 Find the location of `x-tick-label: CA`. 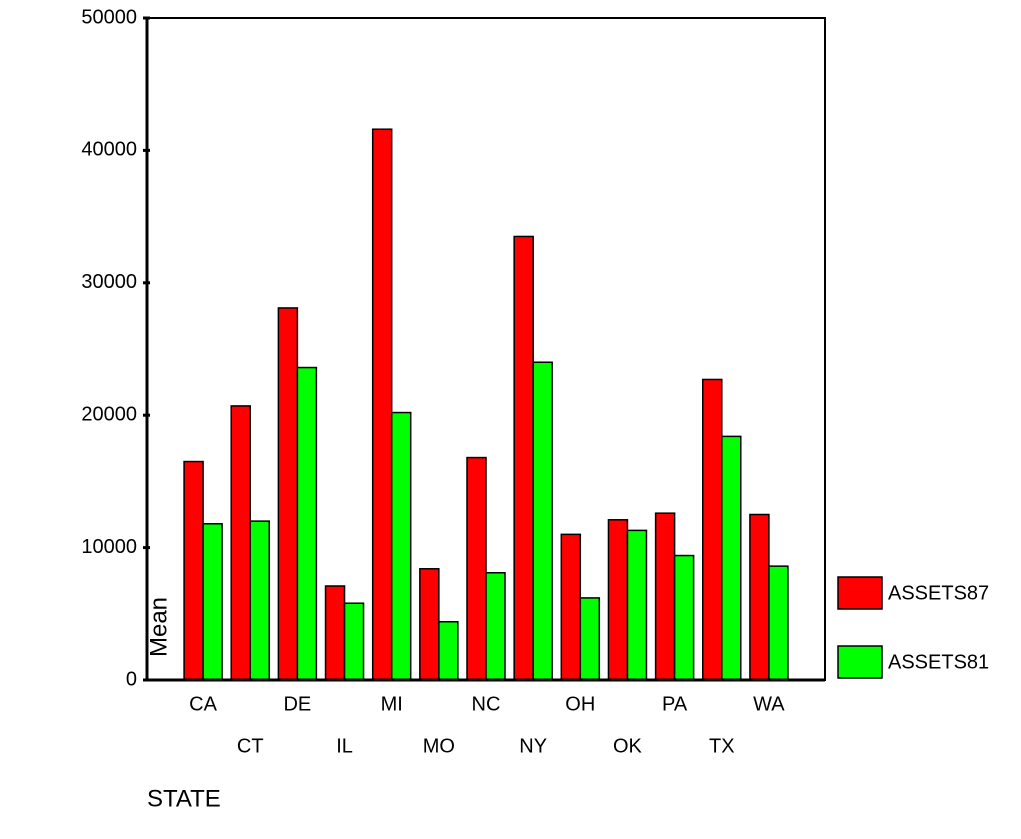

x-tick-label: CA is located at coordinates (203, 704).